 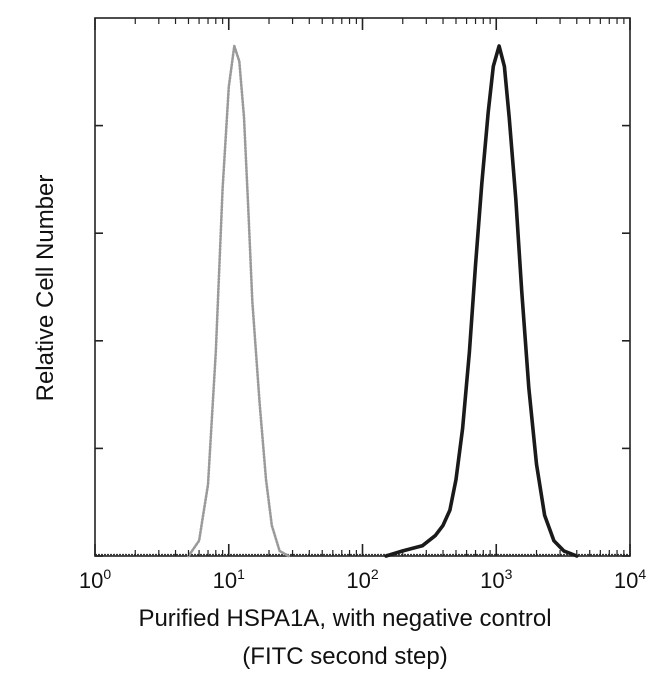 What do you see at coordinates (344, 618) in the screenshot?
I see `x-axis-title-line1: Purified HSPA1A, with negative control` at bounding box center [344, 618].